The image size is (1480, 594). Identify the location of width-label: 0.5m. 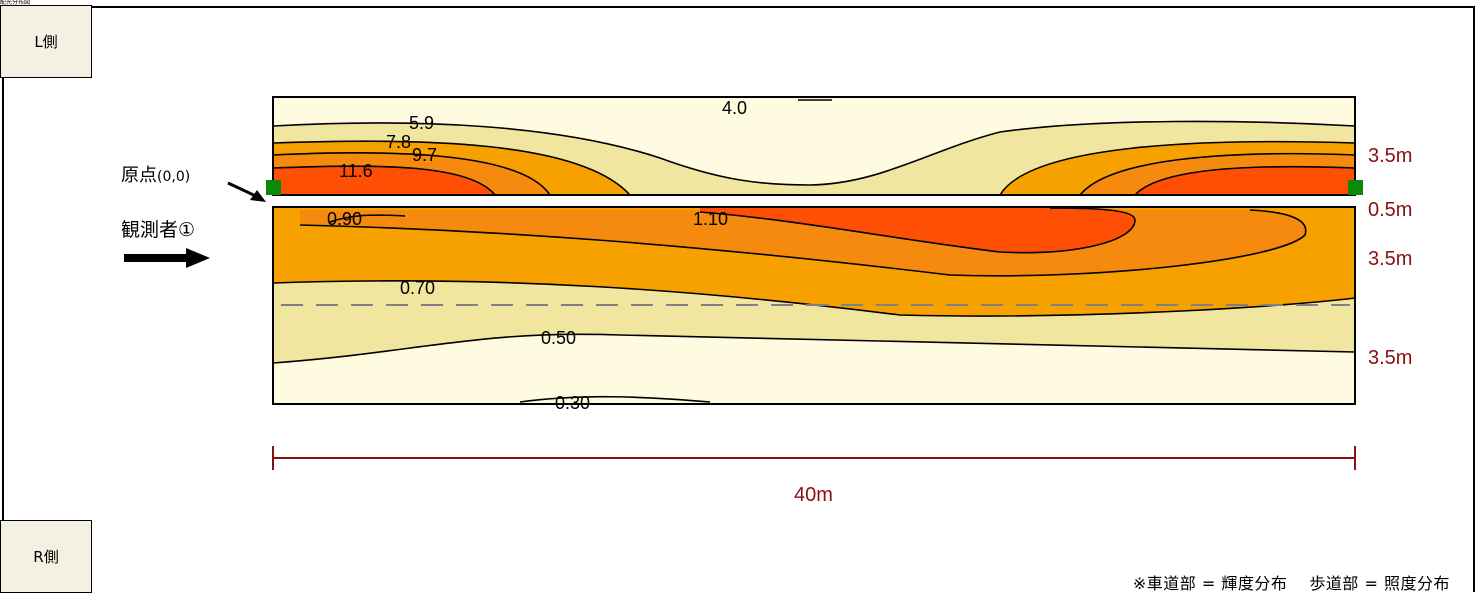
(1390, 210).